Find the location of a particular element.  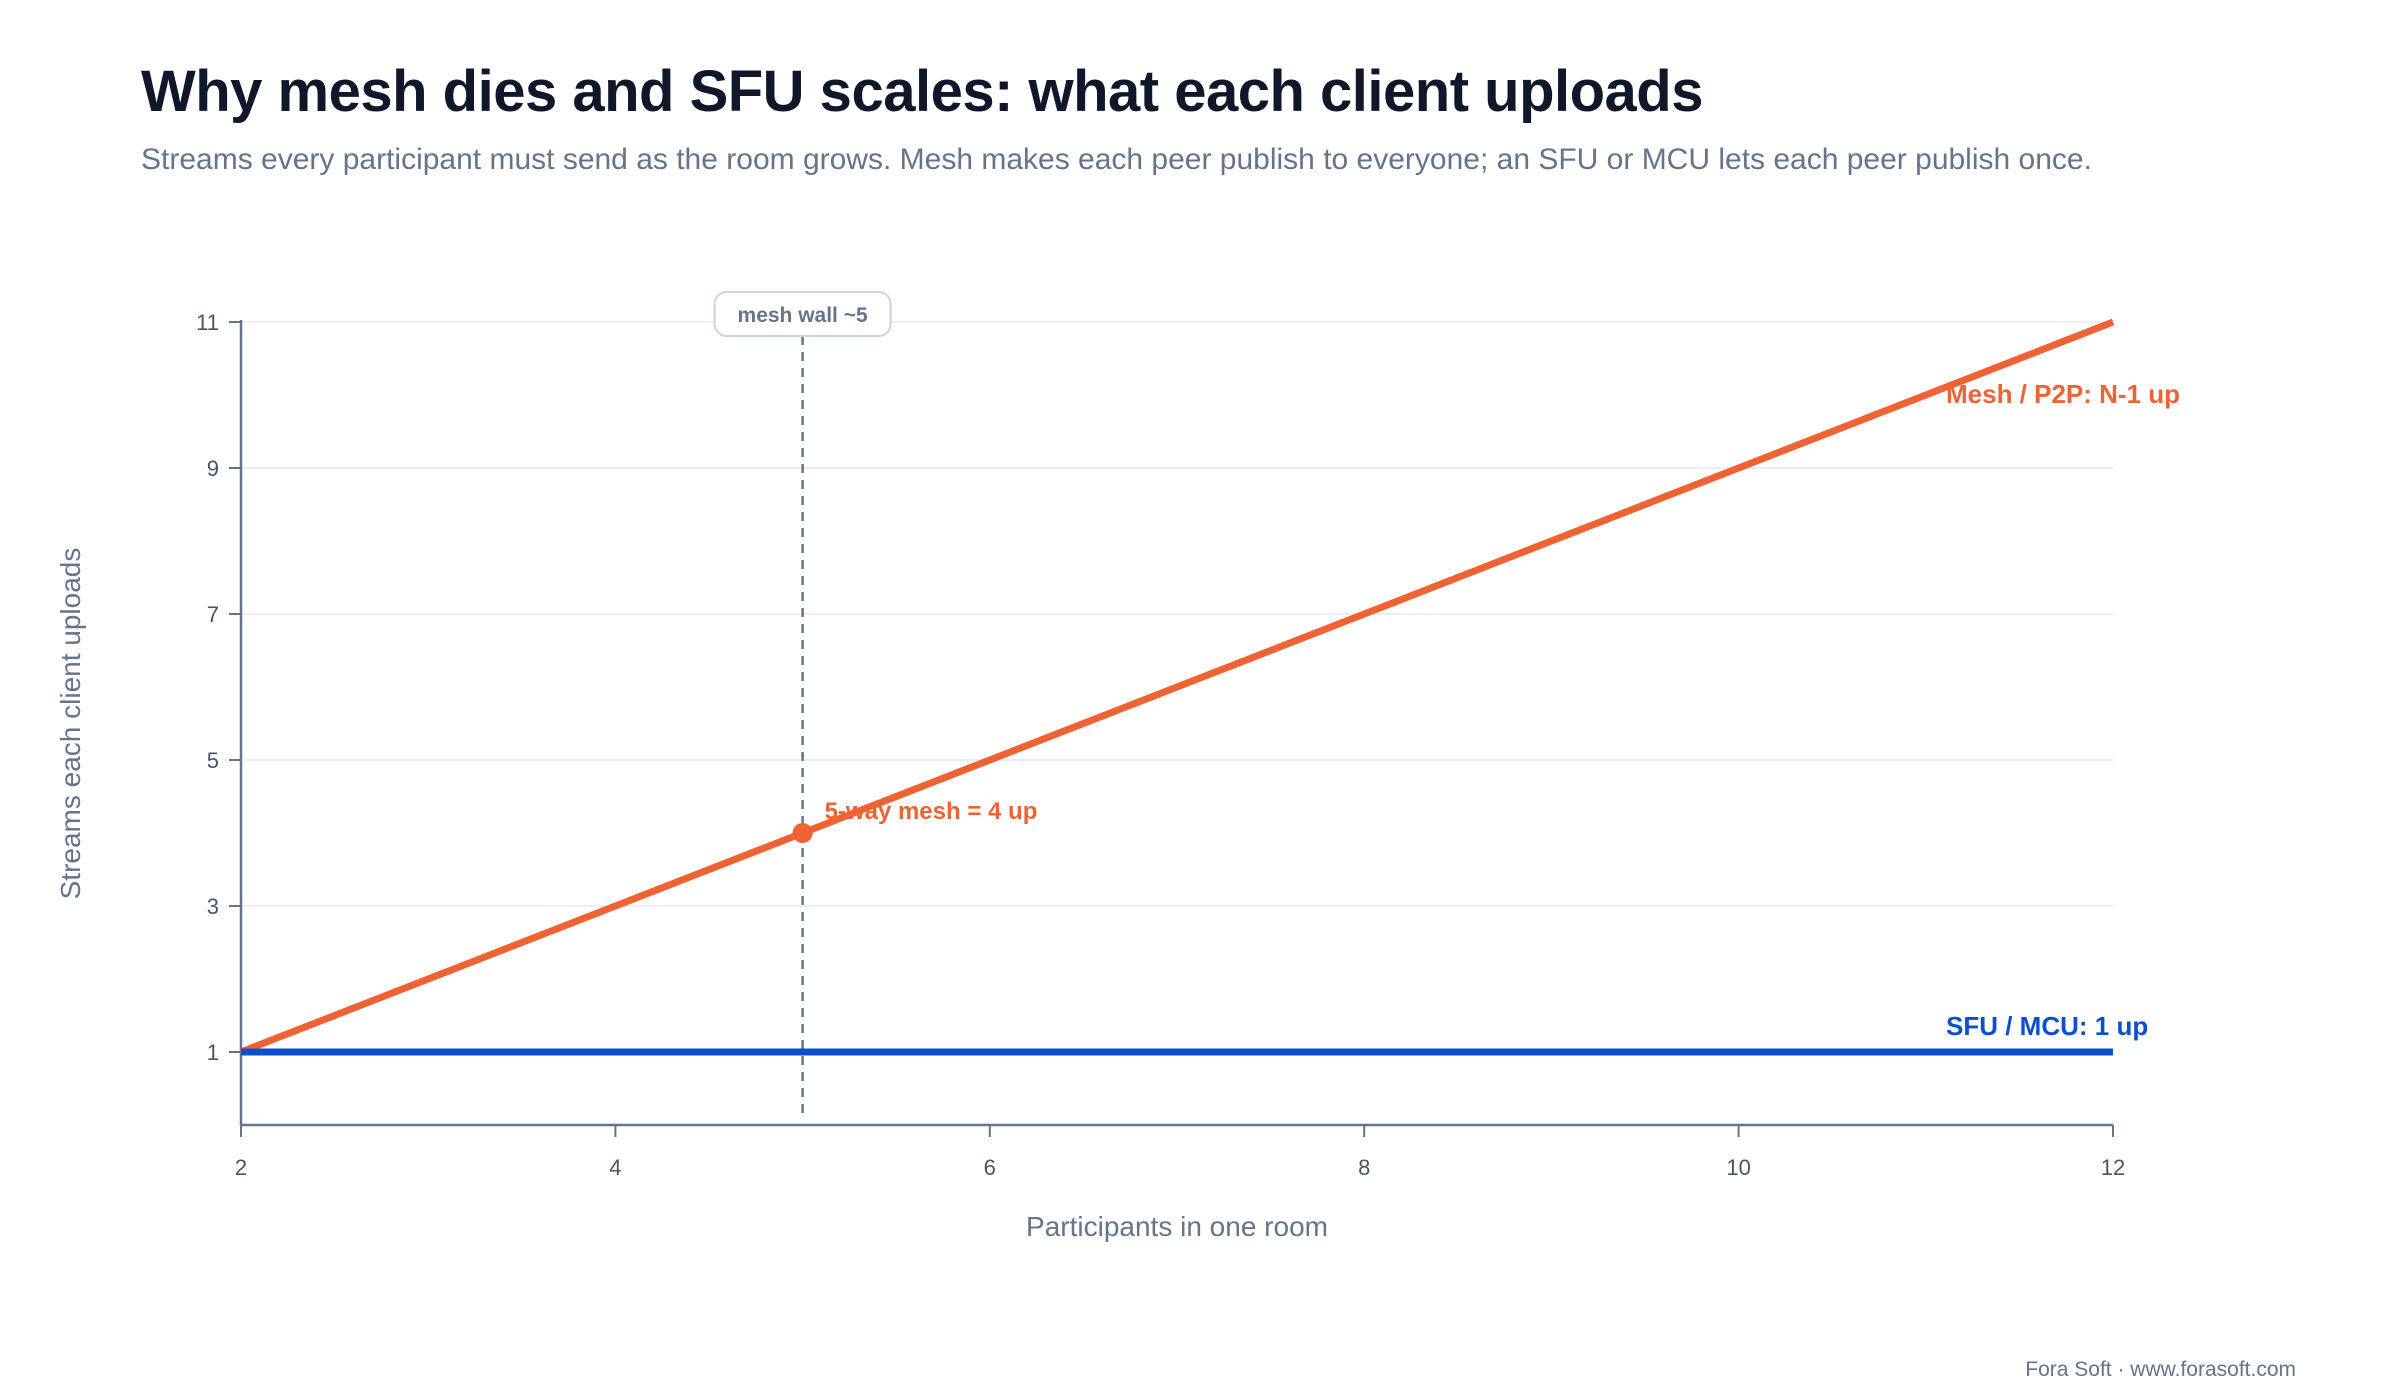

five-way-mesh-label: 5-way mesh = 4 up is located at coordinates (931, 811).